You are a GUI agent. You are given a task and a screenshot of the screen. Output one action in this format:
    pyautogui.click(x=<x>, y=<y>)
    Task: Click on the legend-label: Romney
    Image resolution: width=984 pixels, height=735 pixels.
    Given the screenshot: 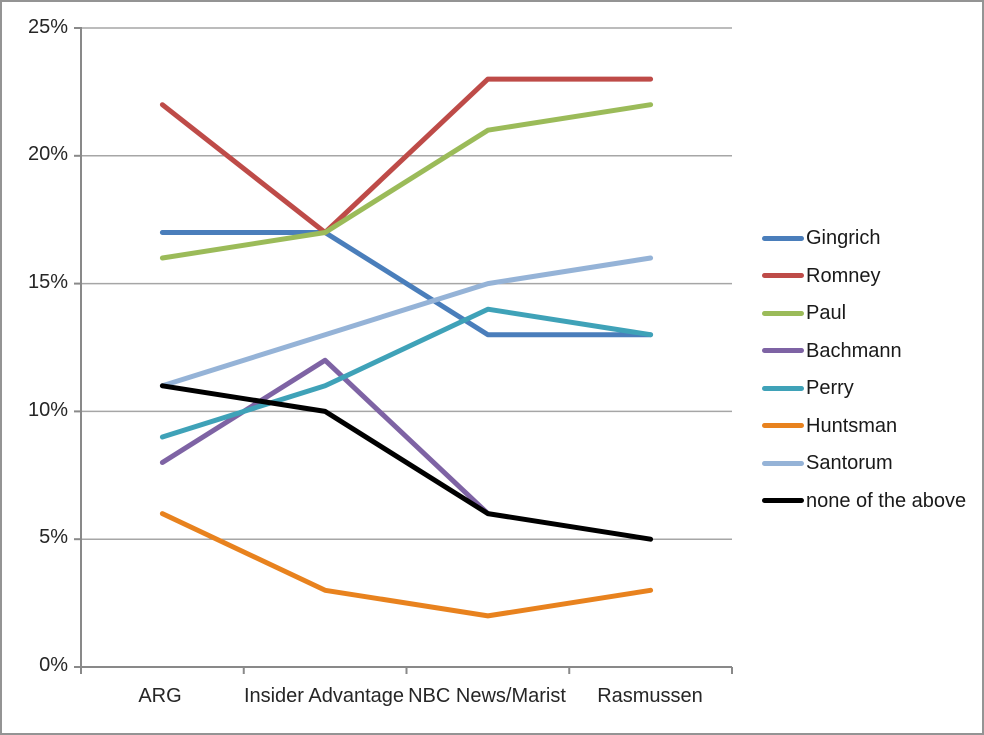 What is the action you would take?
    pyautogui.click(x=843, y=275)
    